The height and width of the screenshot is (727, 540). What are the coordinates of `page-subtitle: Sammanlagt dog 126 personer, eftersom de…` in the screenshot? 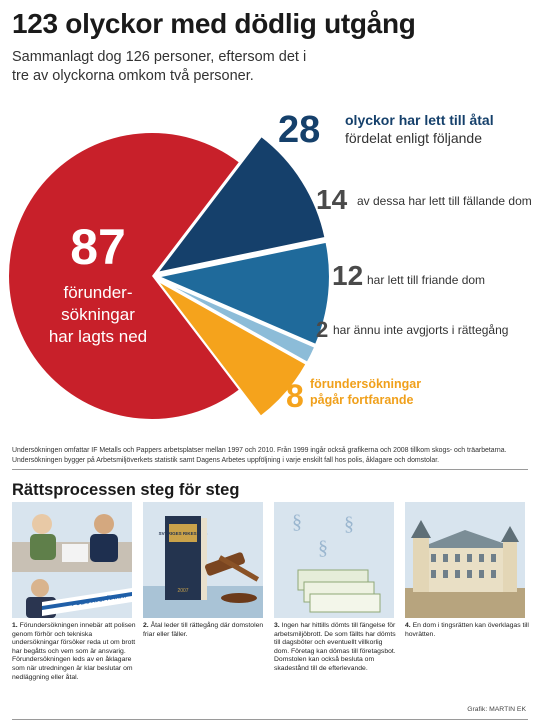 It's located at (159, 66).